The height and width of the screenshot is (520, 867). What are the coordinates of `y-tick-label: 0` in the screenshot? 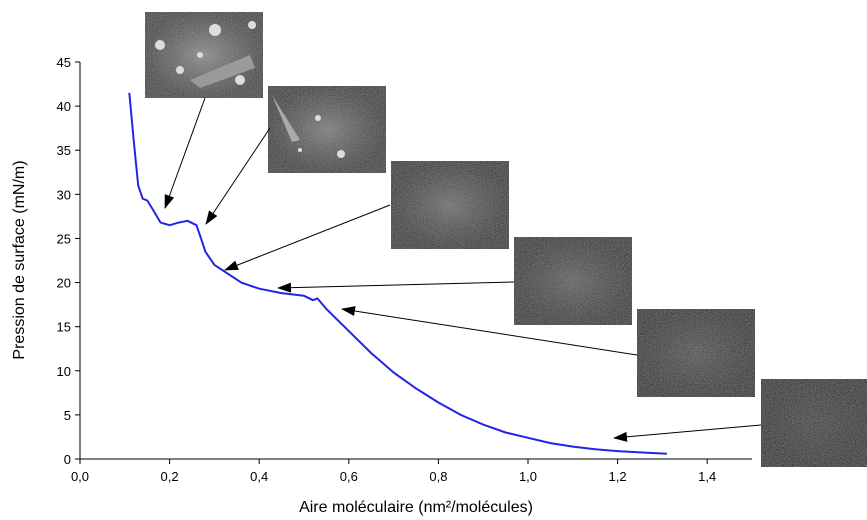 It's located at (67, 459).